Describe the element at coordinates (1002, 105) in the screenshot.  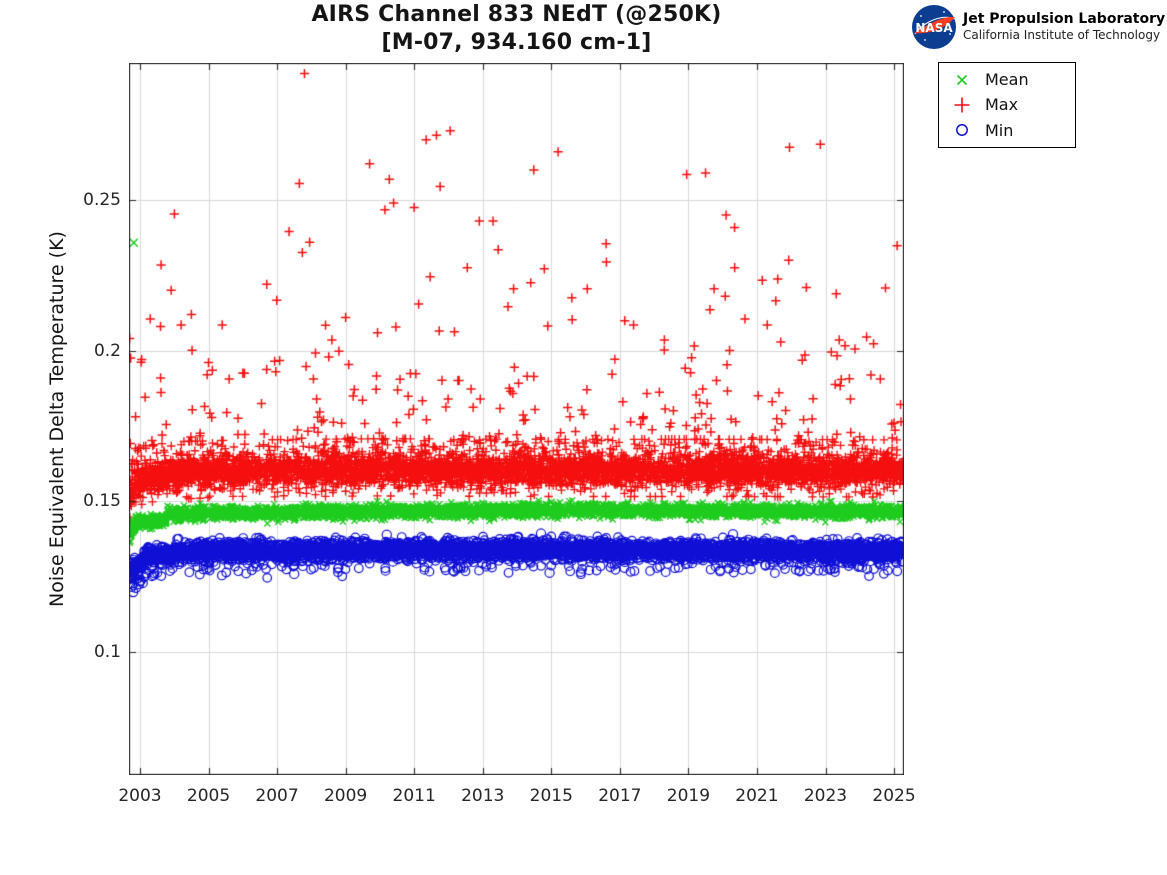
I see `legend-label-max: Max` at that location.